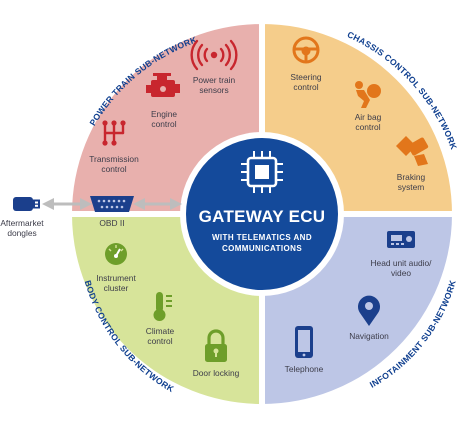  Describe the element at coordinates (114, 133) in the screenshot. I see `gear-shift-icon` at that location.